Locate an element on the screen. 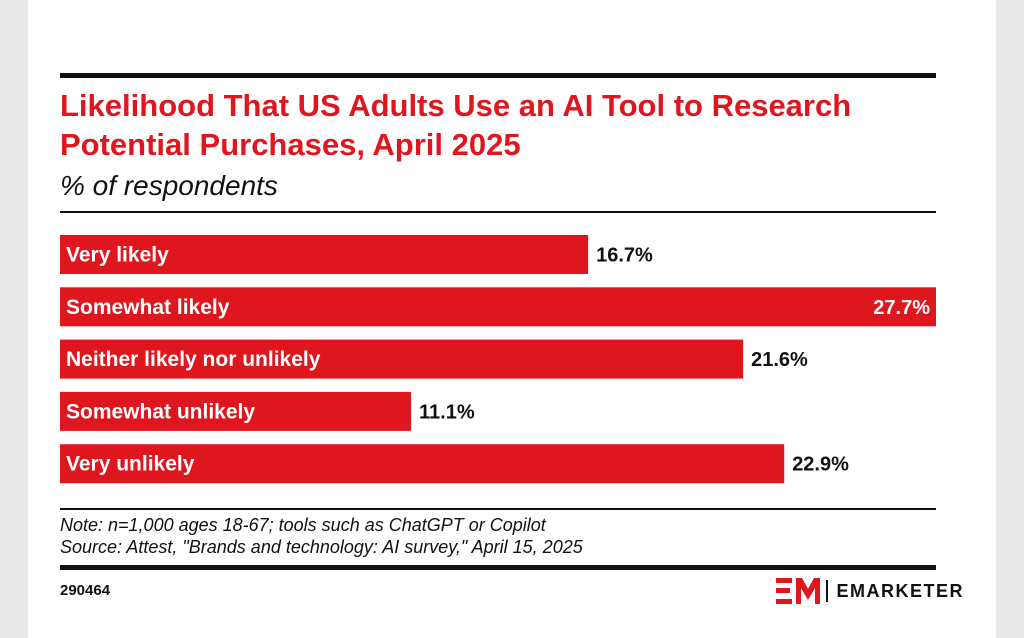 The height and width of the screenshot is (638, 1024). category-label: Neither likely nor unlikely is located at coordinates (193, 359).